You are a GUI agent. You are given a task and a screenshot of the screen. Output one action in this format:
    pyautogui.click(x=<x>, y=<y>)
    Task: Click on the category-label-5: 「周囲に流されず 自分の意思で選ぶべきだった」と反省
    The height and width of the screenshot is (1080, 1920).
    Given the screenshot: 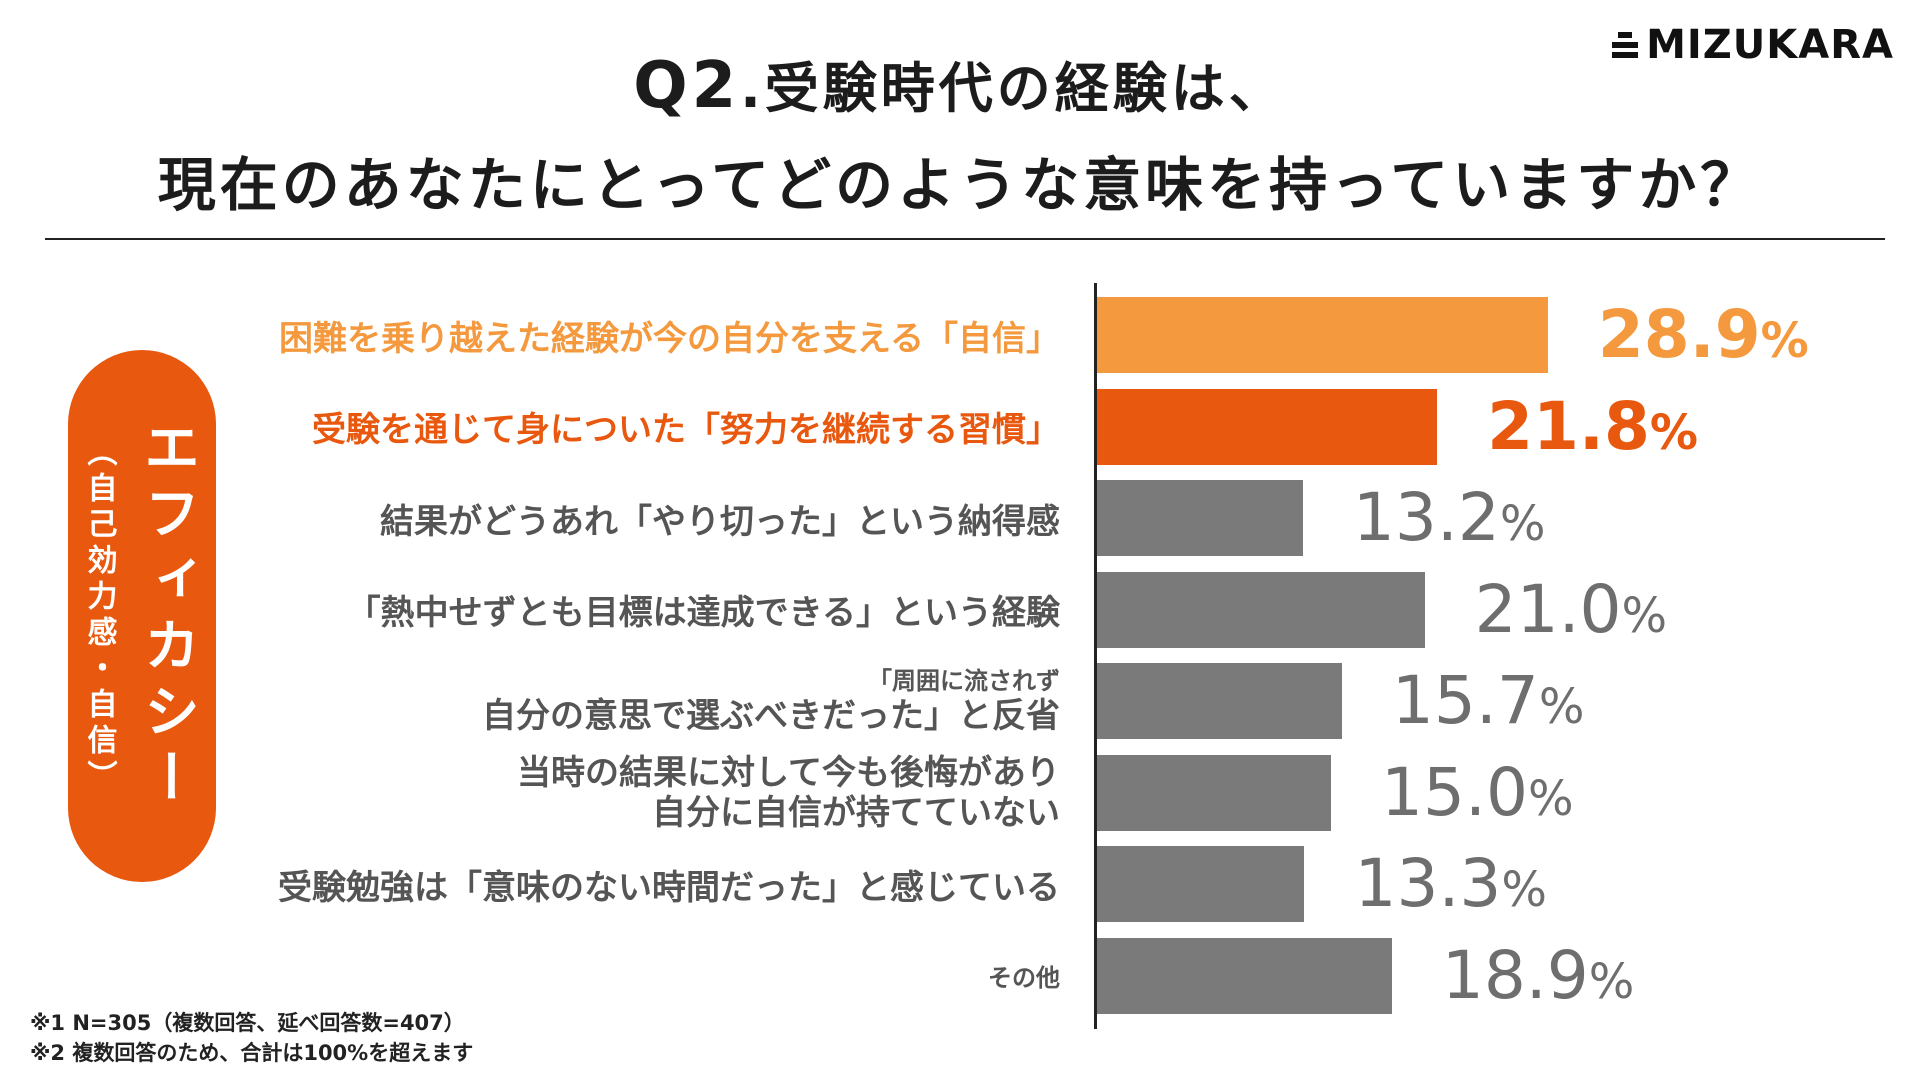 What is the action you would take?
    pyautogui.click(x=771, y=701)
    